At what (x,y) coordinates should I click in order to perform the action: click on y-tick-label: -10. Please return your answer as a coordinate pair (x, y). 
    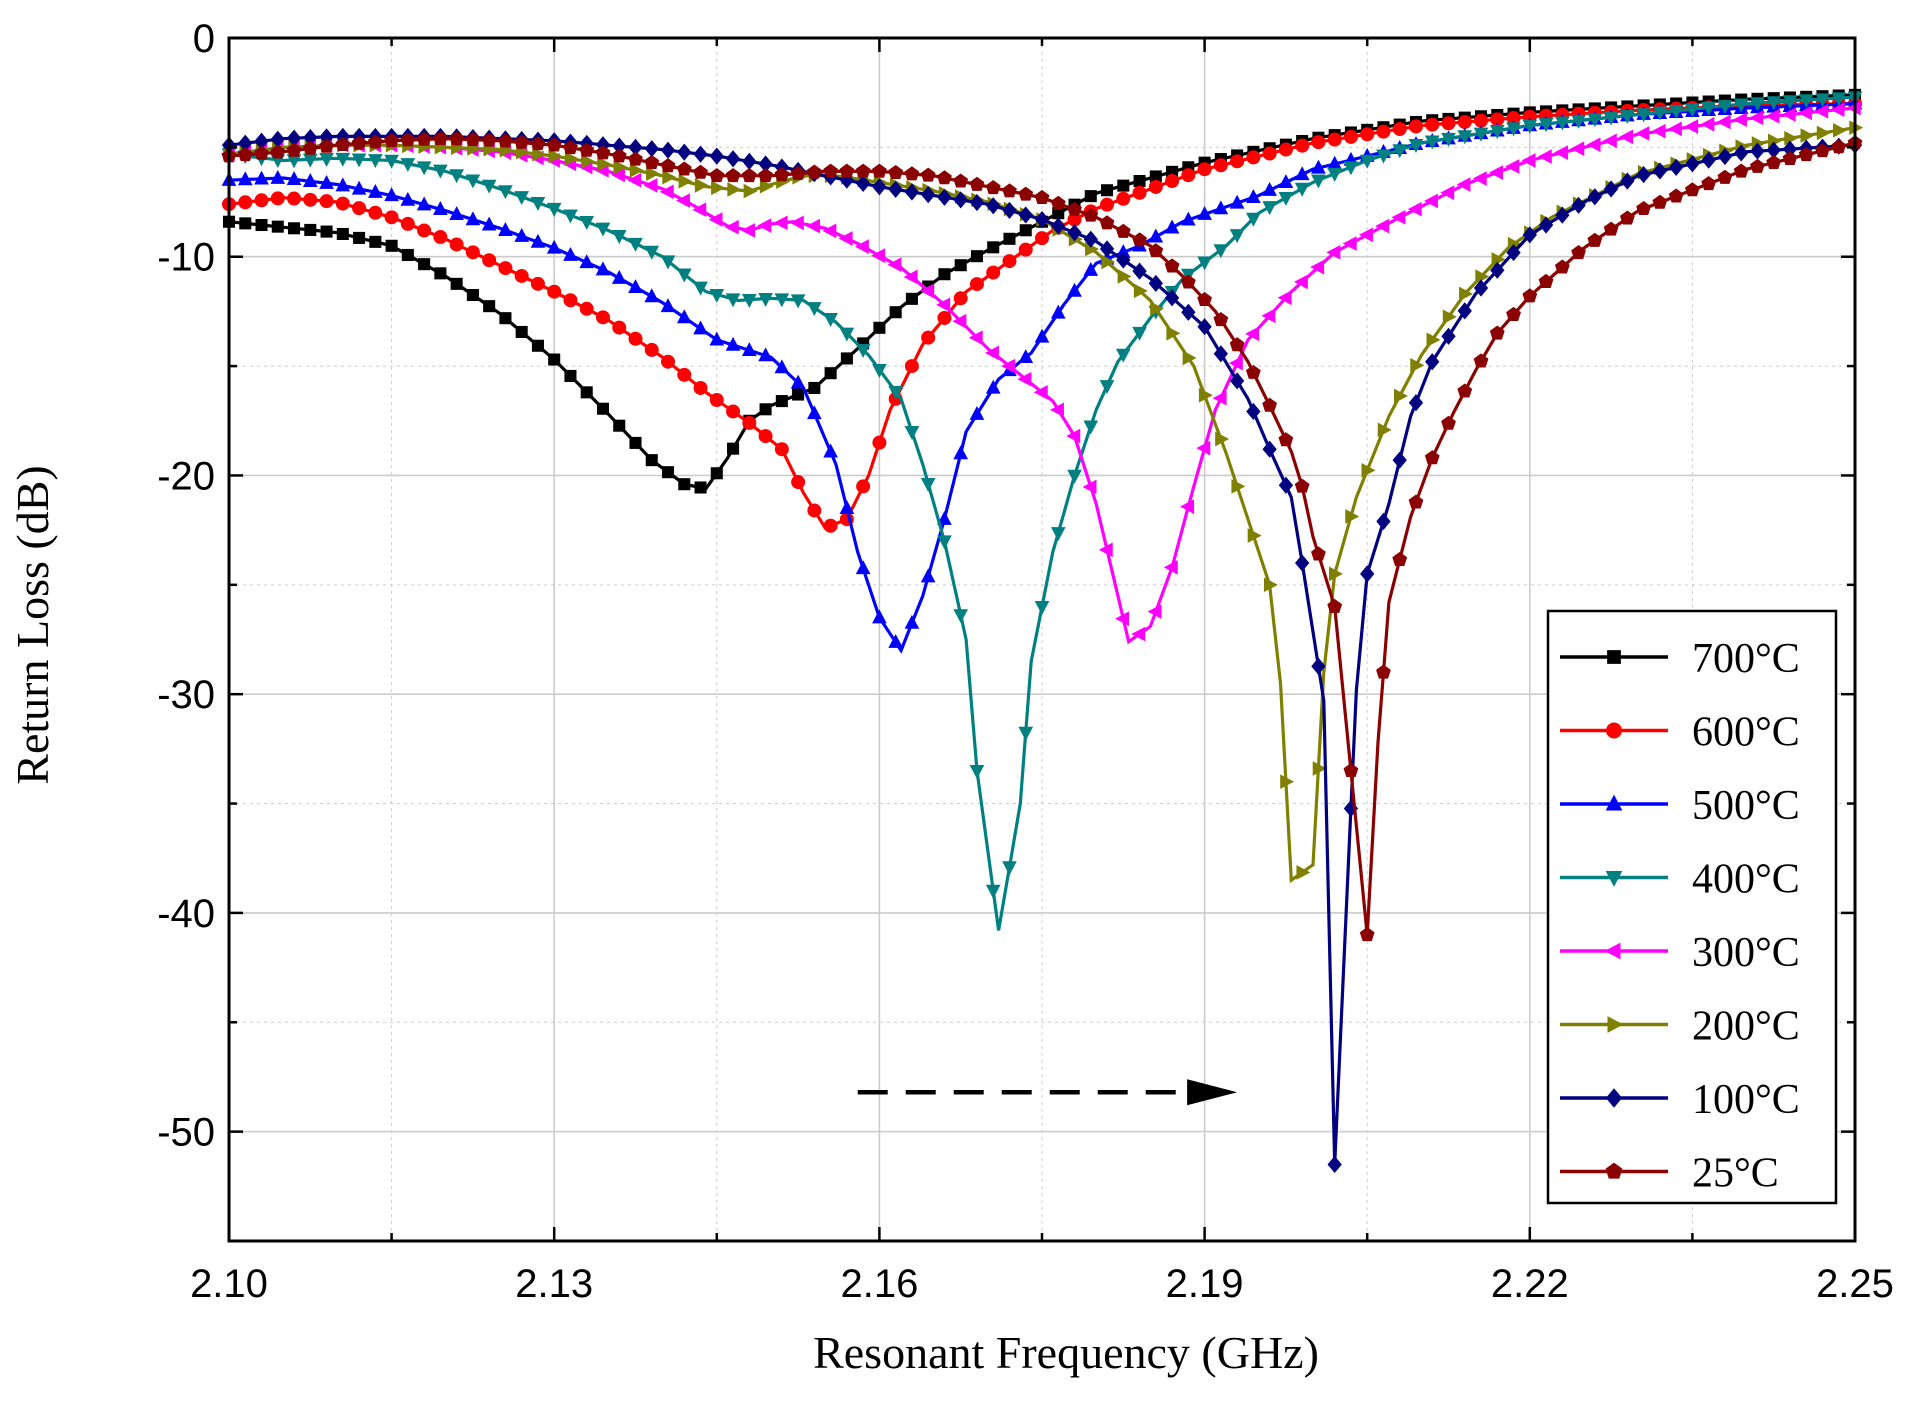
    Looking at the image, I should click on (186, 258).